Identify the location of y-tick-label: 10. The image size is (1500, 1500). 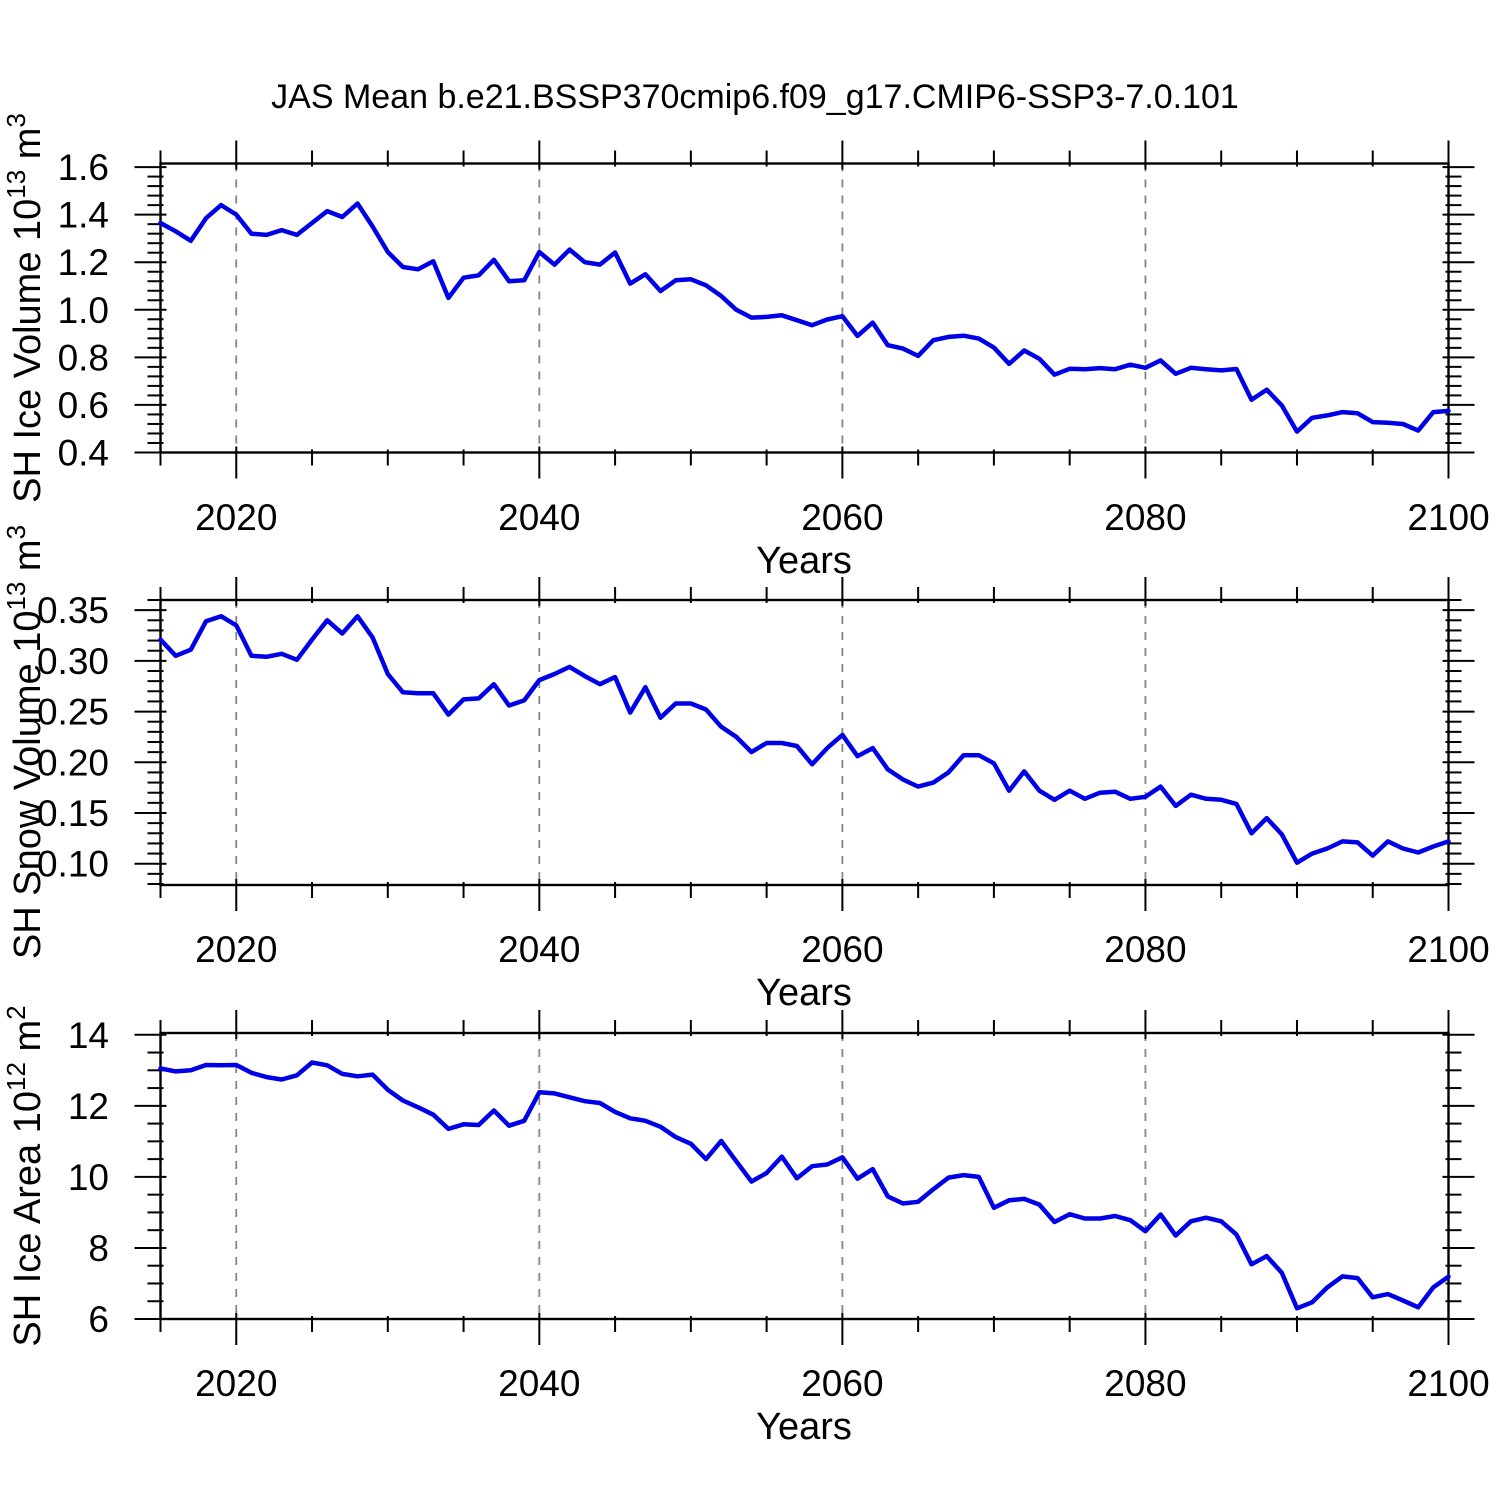
(88, 1177).